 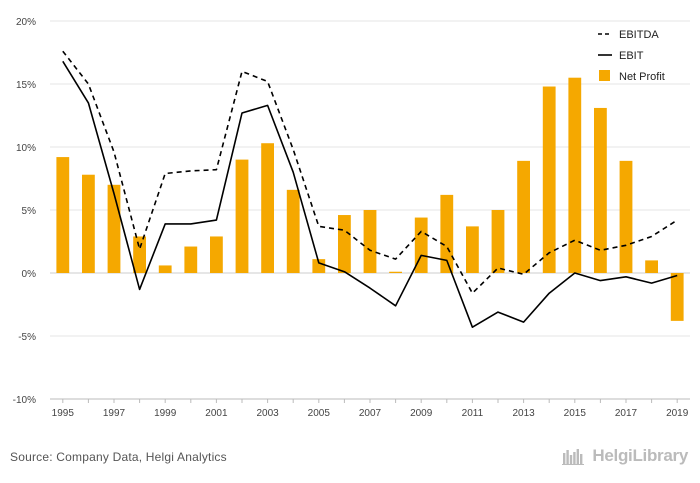 I want to click on logo-text: HelgiLibrary, so click(x=640, y=455).